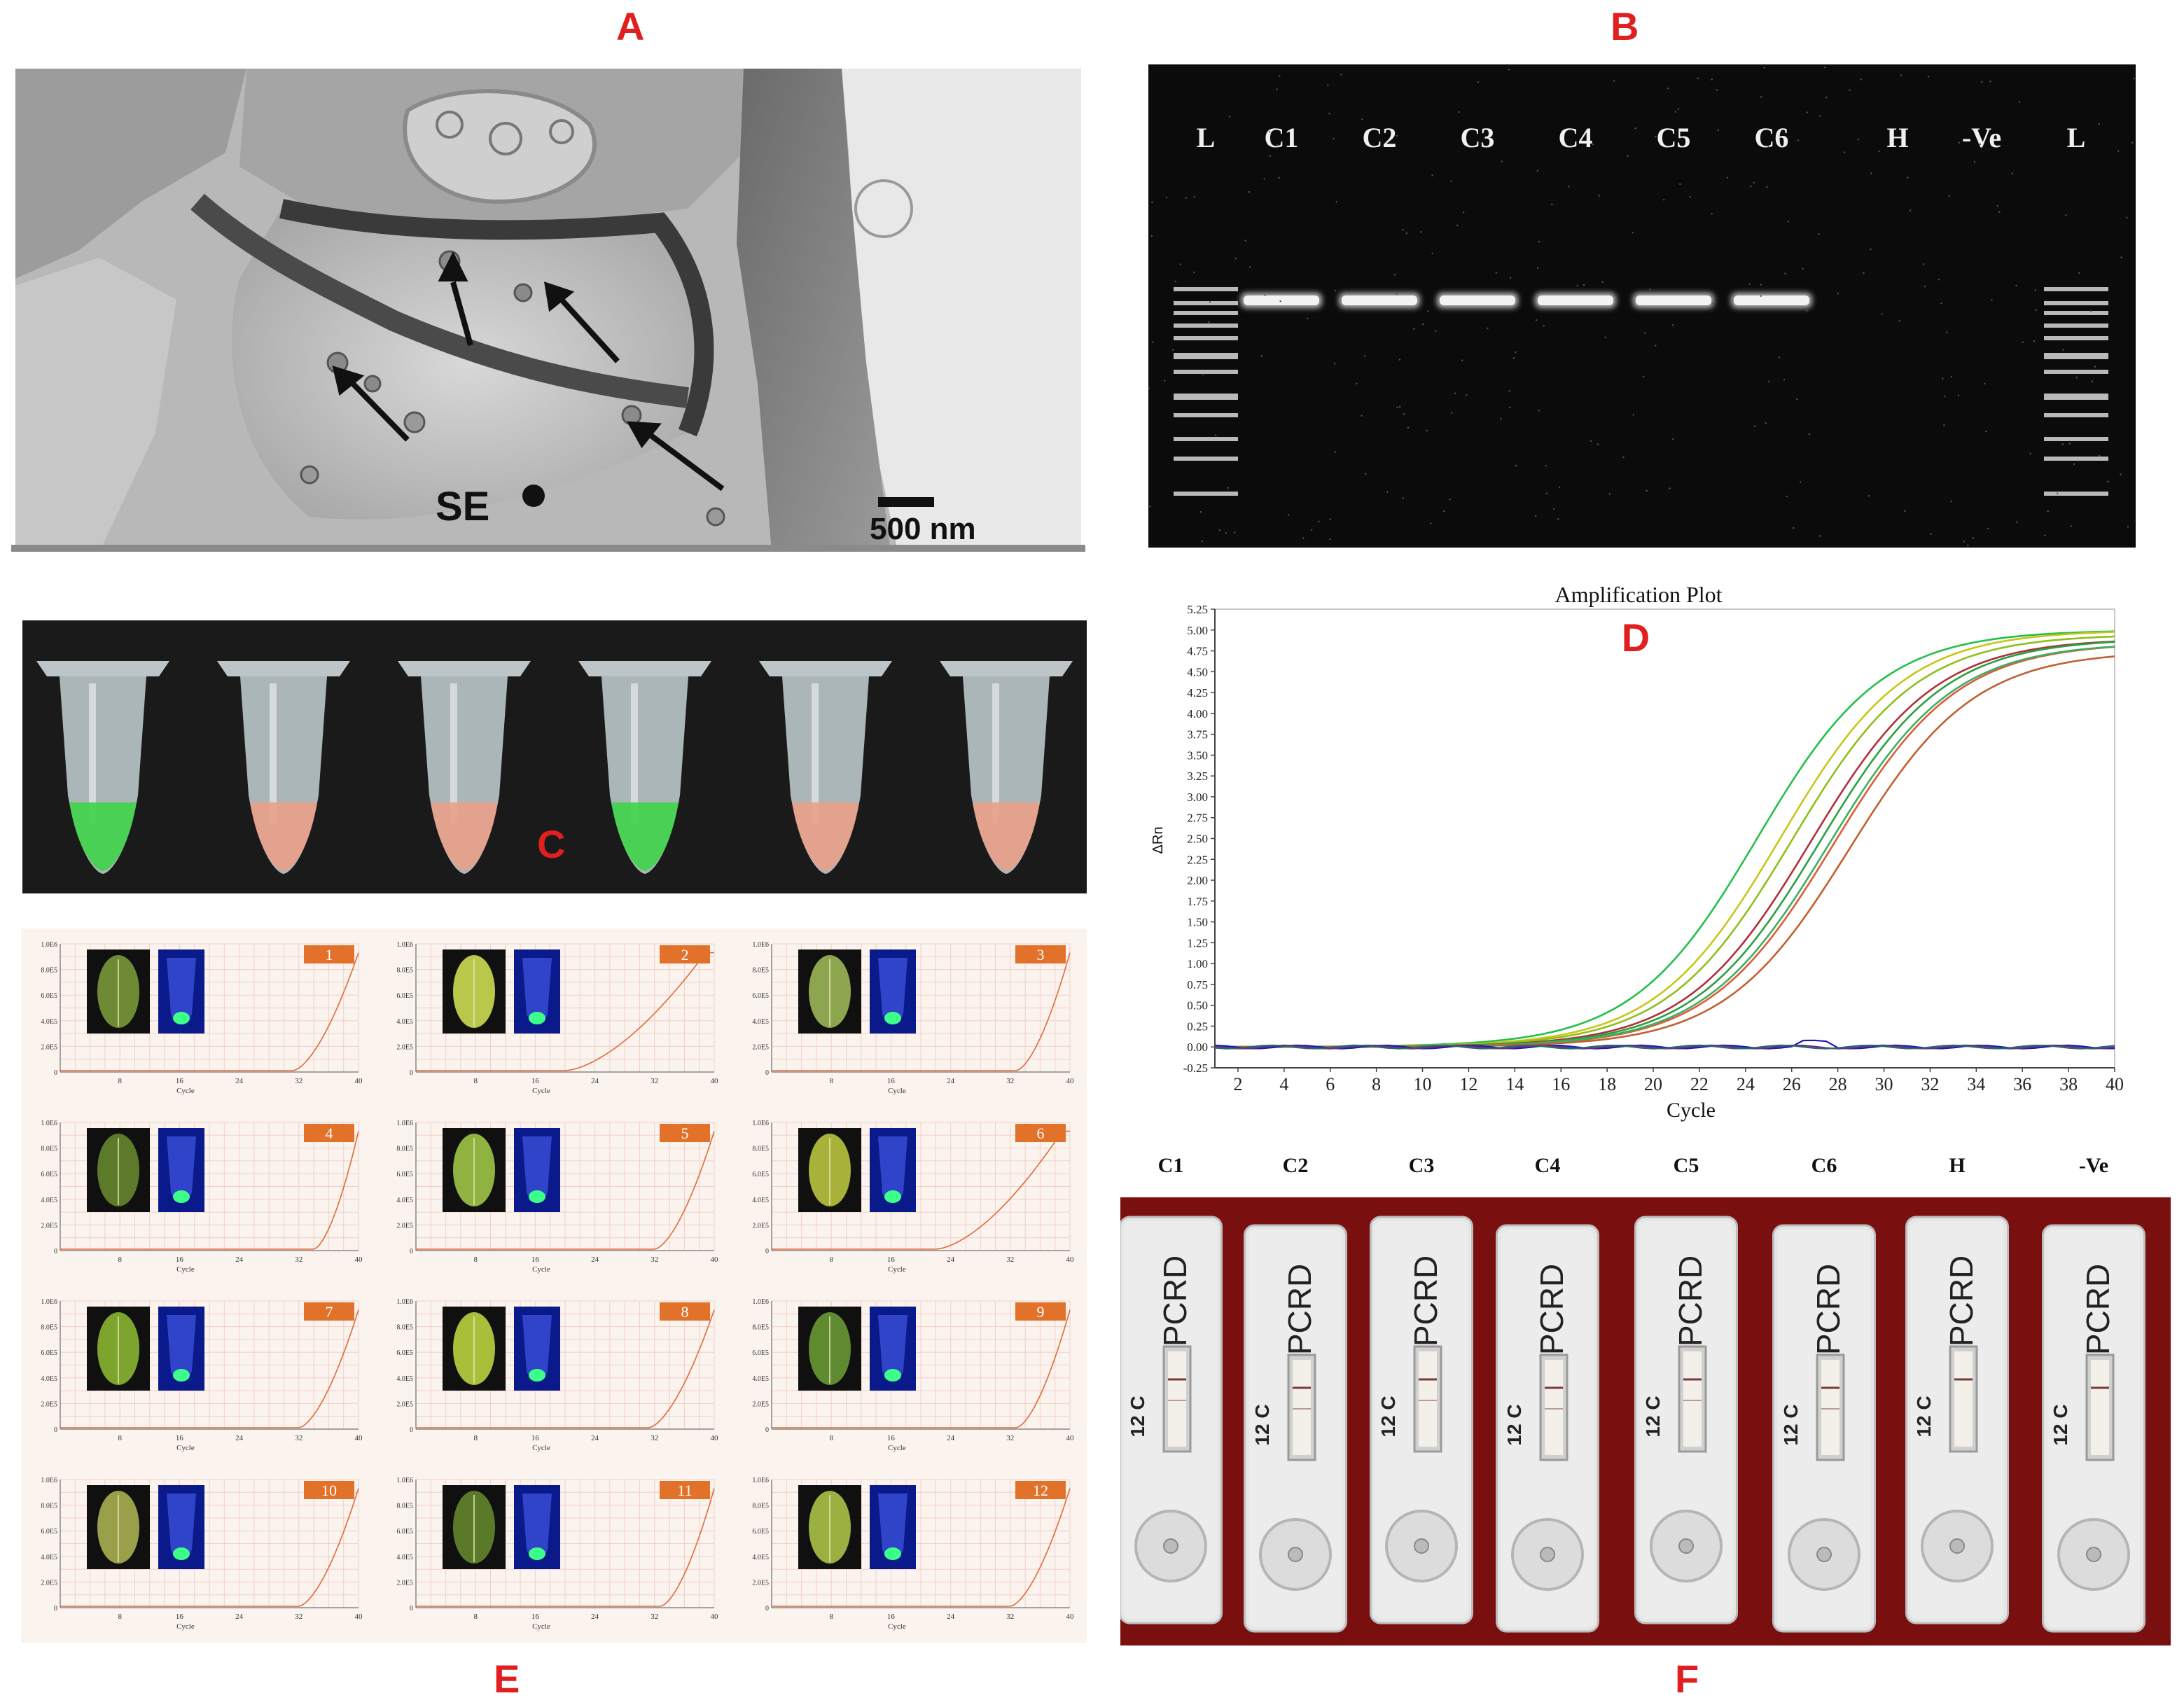 This screenshot has height=1705, width=2184. What do you see at coordinates (1548, 1428) in the screenshot?
I see `lateral-flow-cassette: PCRD 12 C` at bounding box center [1548, 1428].